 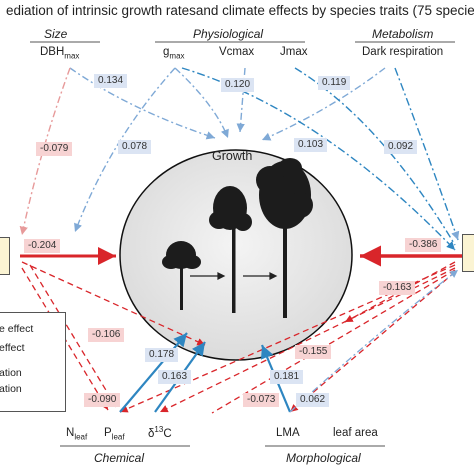 What do you see at coordinates (323, 104) in the screenshot?
I see `dark-to-growth-arrow` at bounding box center [323, 104].